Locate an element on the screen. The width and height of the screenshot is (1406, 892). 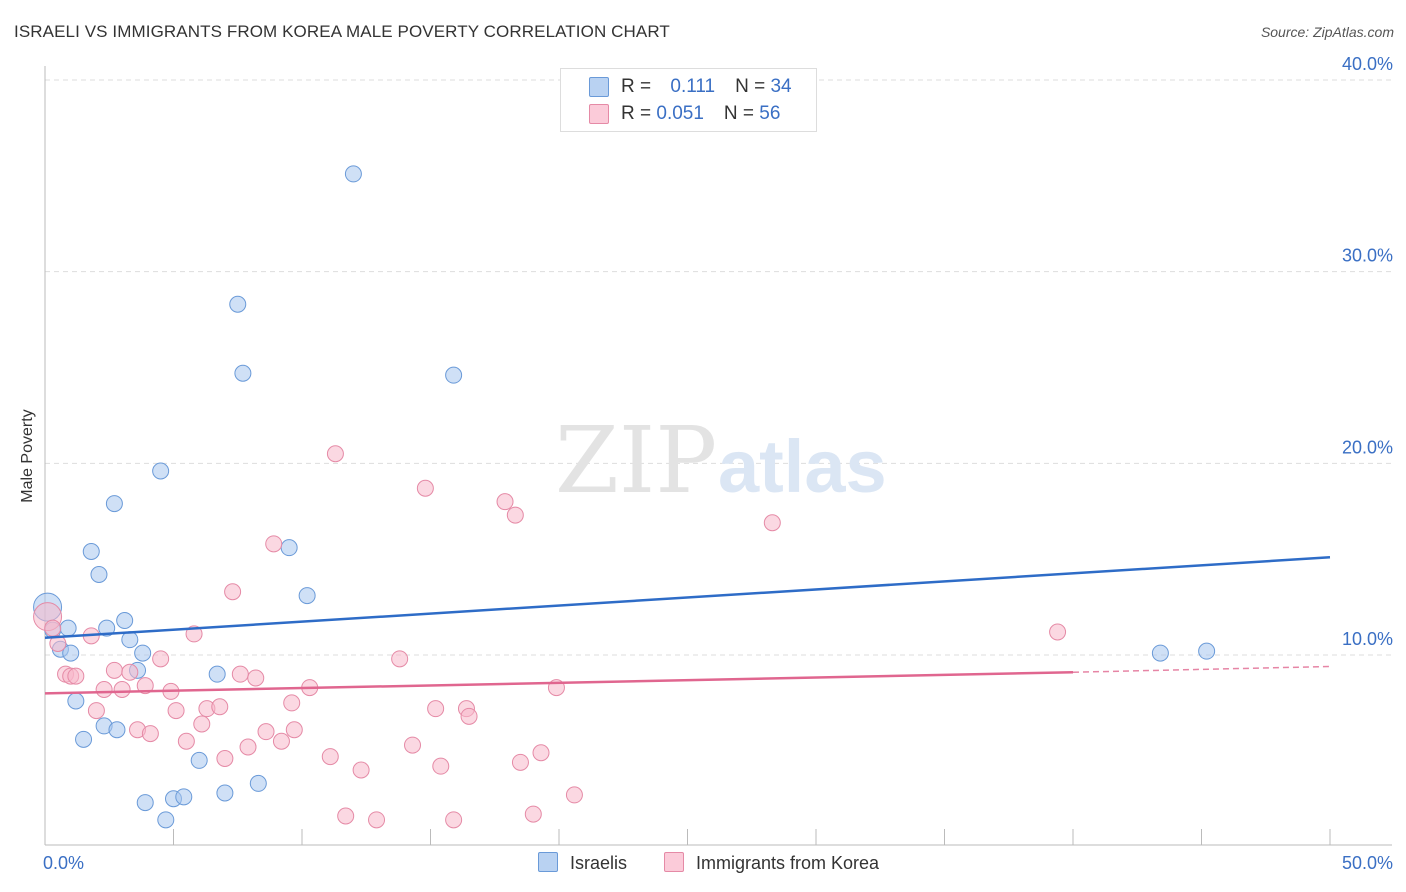
watermark-zip: ZIP is located at coordinates (636, 460).